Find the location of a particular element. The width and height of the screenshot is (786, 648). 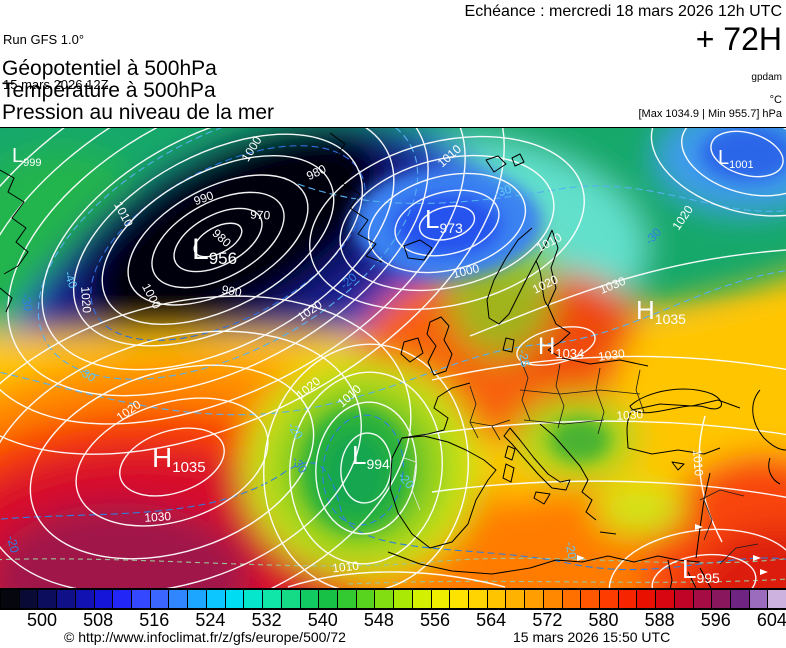

minmax-label: [Max 1034.9 | Min 955.7] hPa is located at coordinates (710, 114).